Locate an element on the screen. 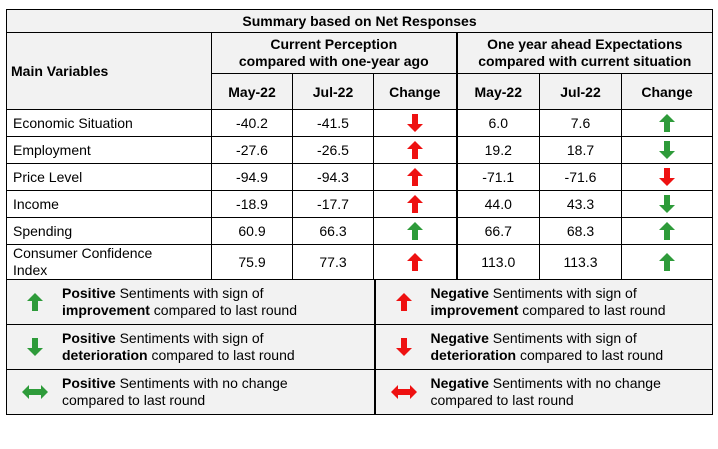 This screenshot has width=718, height=449. oy-jul-header: Jul-22 is located at coordinates (580, 91).